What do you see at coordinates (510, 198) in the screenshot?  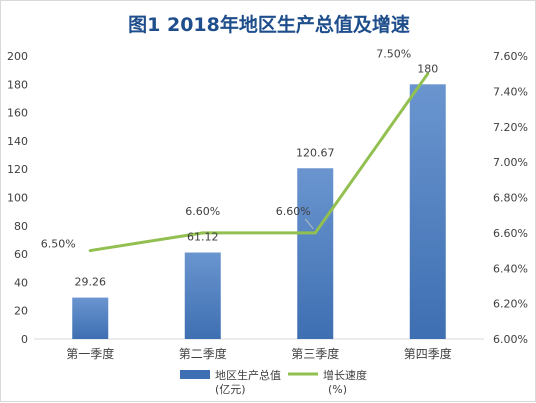 I see `y-right-tick-label: 6.80%` at bounding box center [510, 198].